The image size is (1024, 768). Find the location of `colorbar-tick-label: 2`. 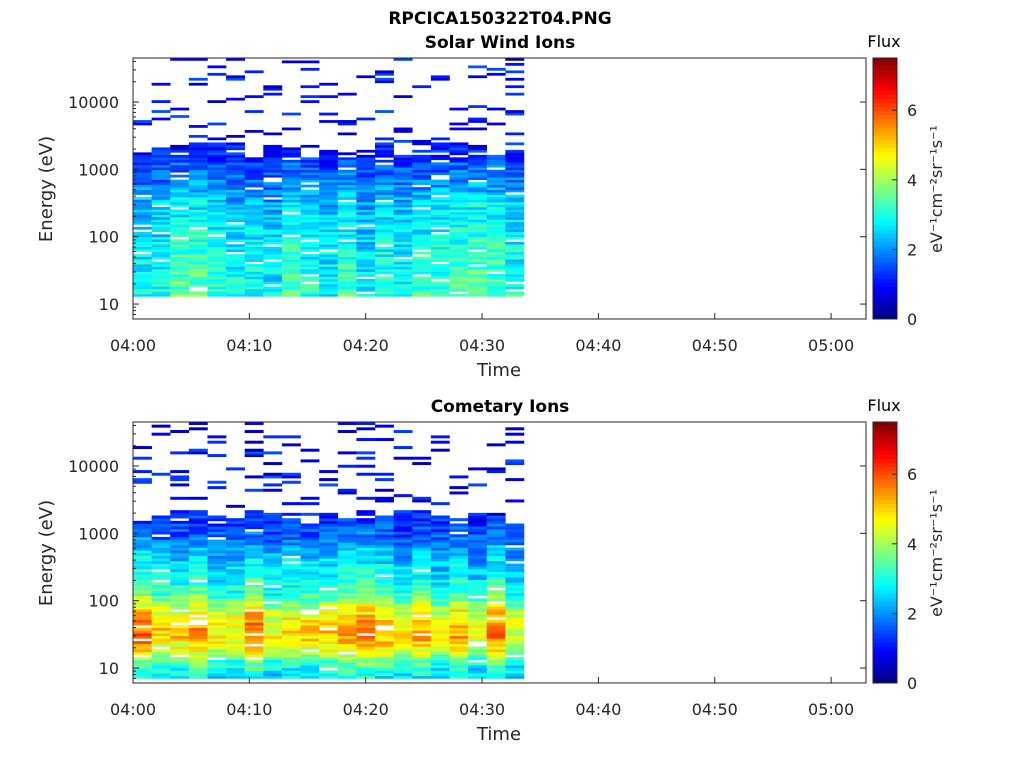

colorbar-tick-label: 2 is located at coordinates (912, 249).